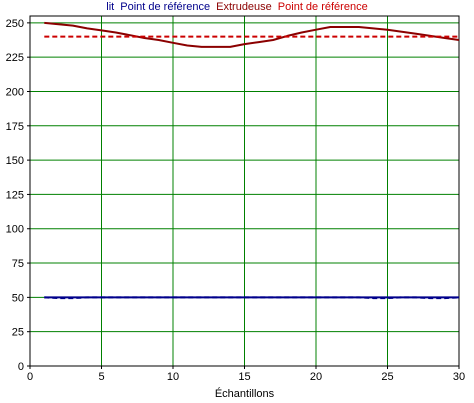  What do you see at coordinates (18, 298) in the screenshot?
I see `y-tick-label: 50` at bounding box center [18, 298].